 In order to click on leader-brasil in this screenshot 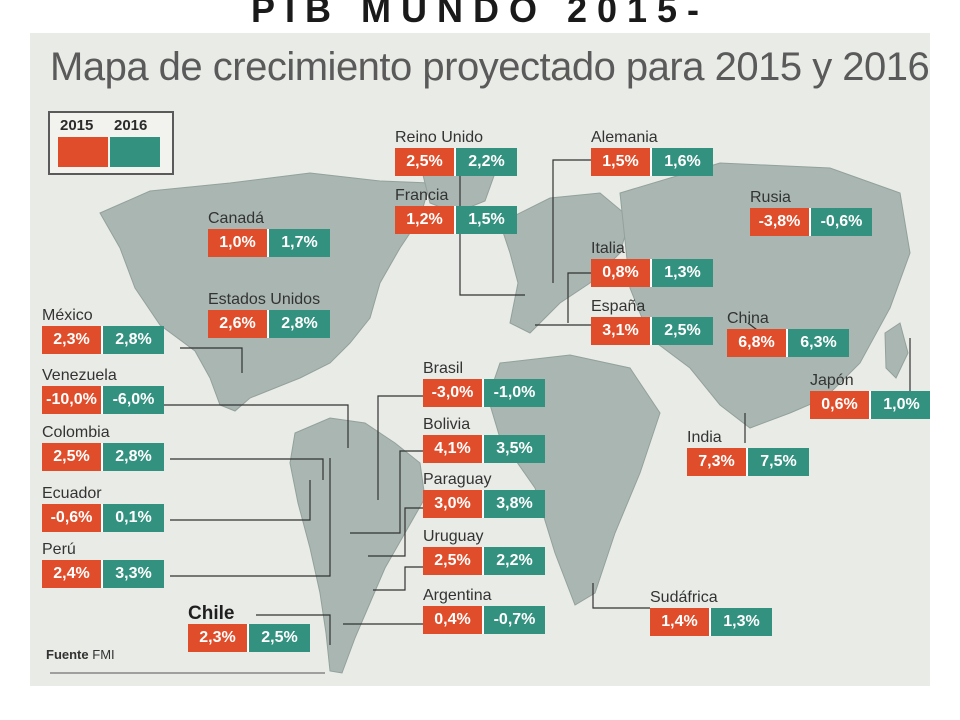, I will do `click(400, 447)`.